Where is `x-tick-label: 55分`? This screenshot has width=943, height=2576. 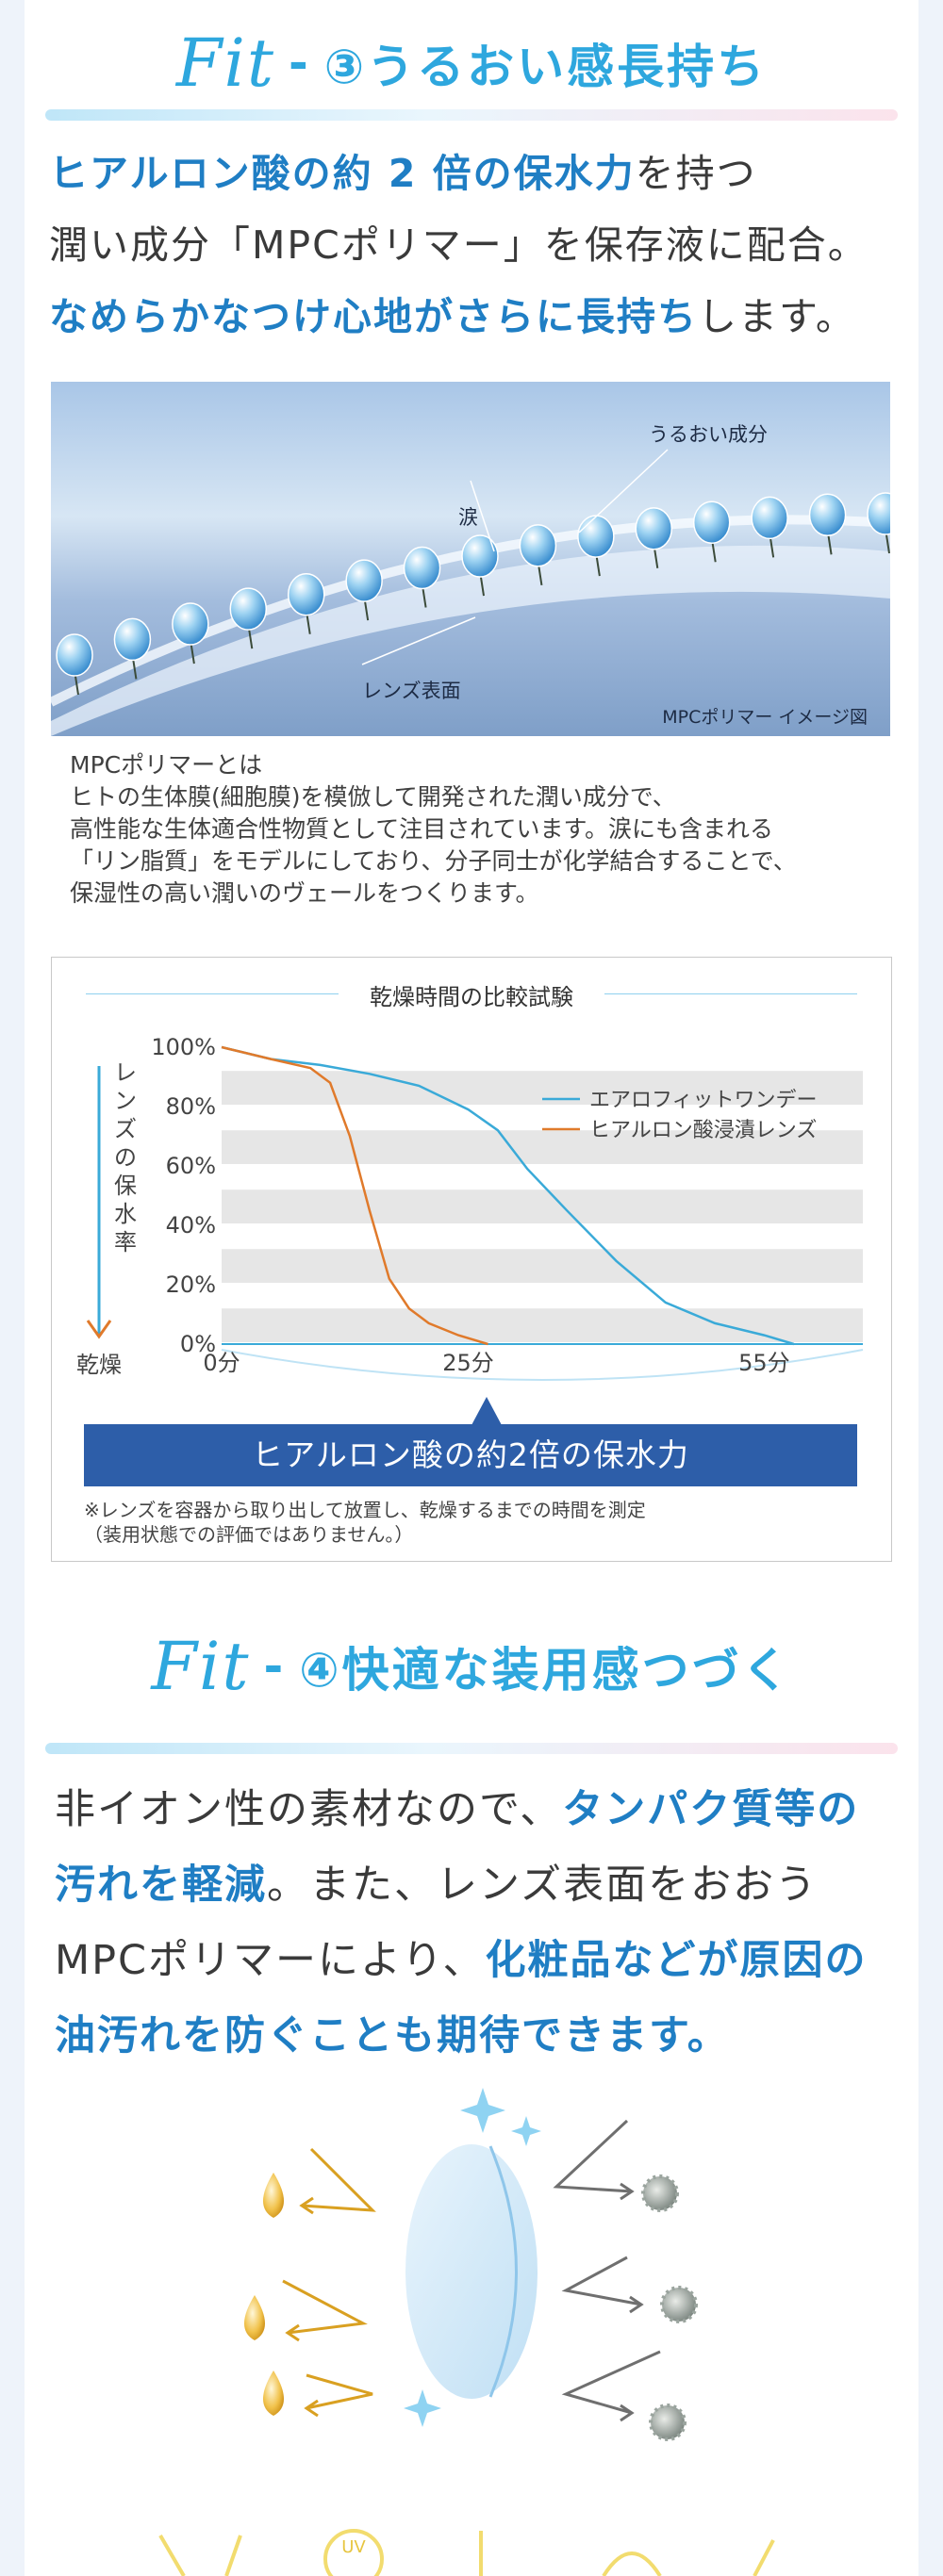 x-tick-label: 55分 is located at coordinates (764, 1363).